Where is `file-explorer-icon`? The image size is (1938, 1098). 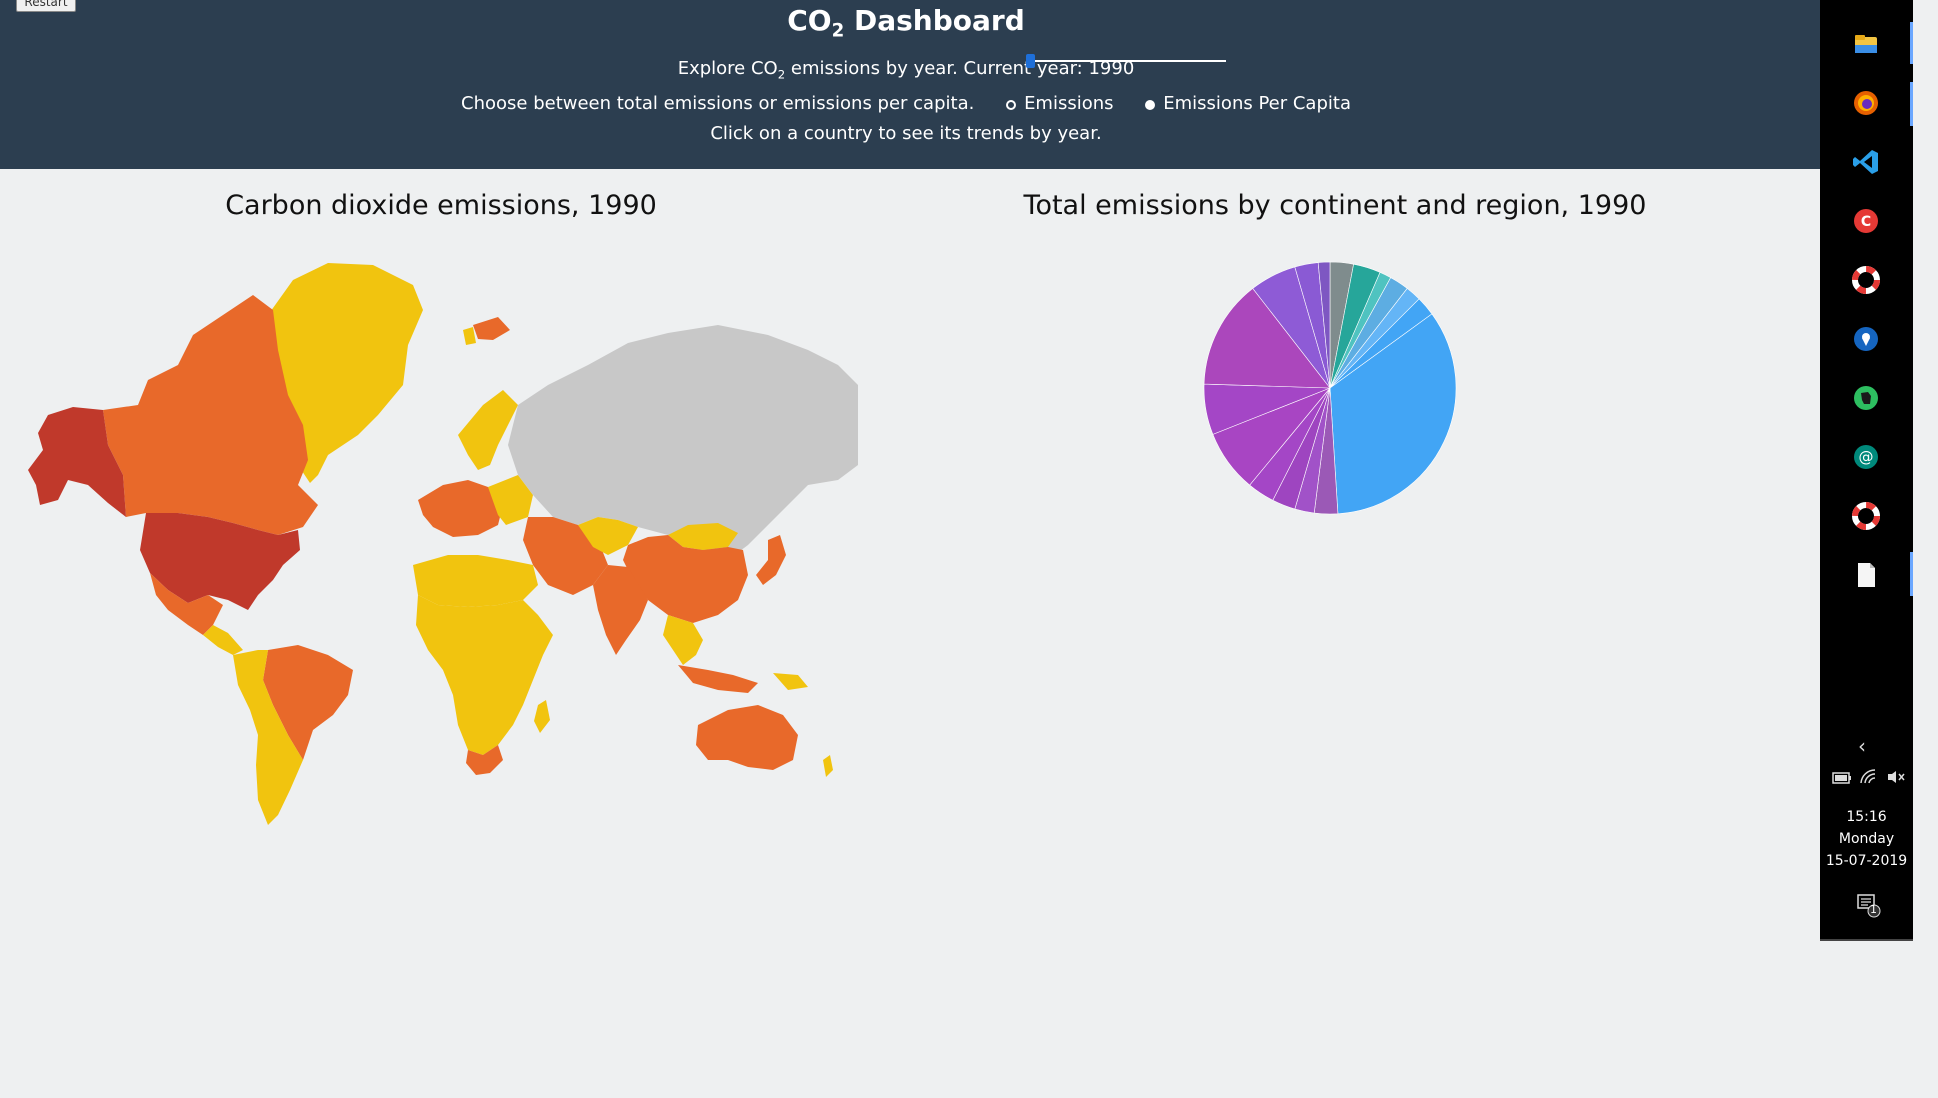
file-explorer-icon is located at coordinates (1866, 44).